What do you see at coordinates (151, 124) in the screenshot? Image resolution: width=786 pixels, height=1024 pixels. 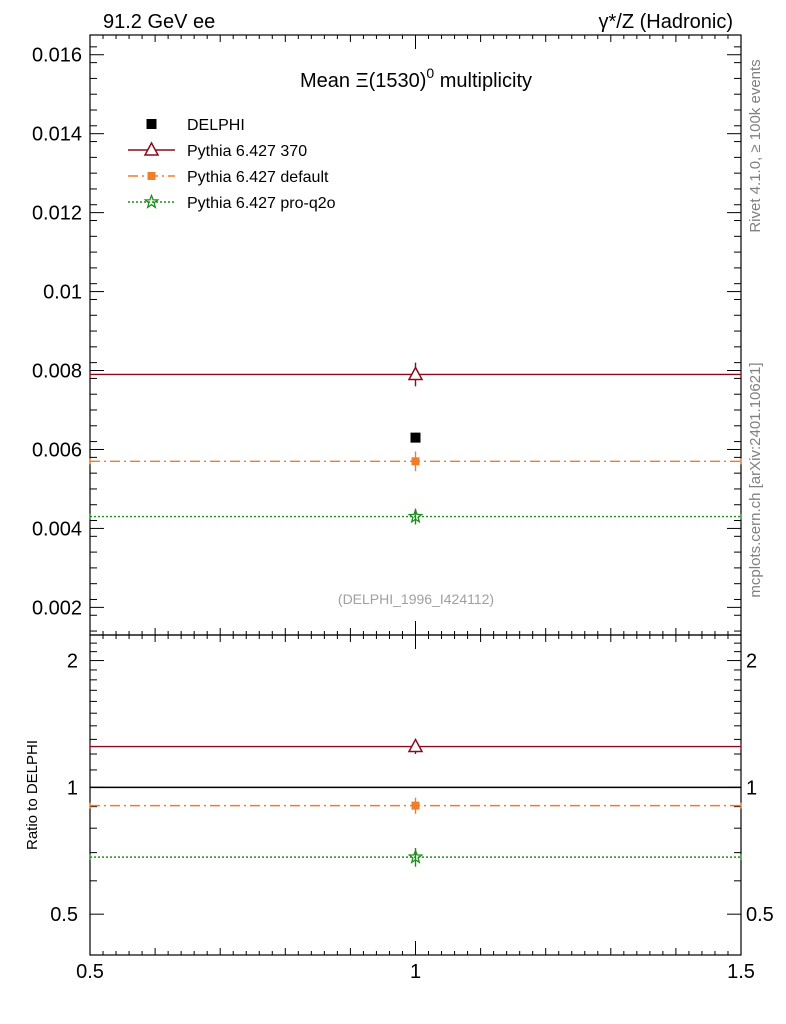 I see `legend-marker-delphi` at bounding box center [151, 124].